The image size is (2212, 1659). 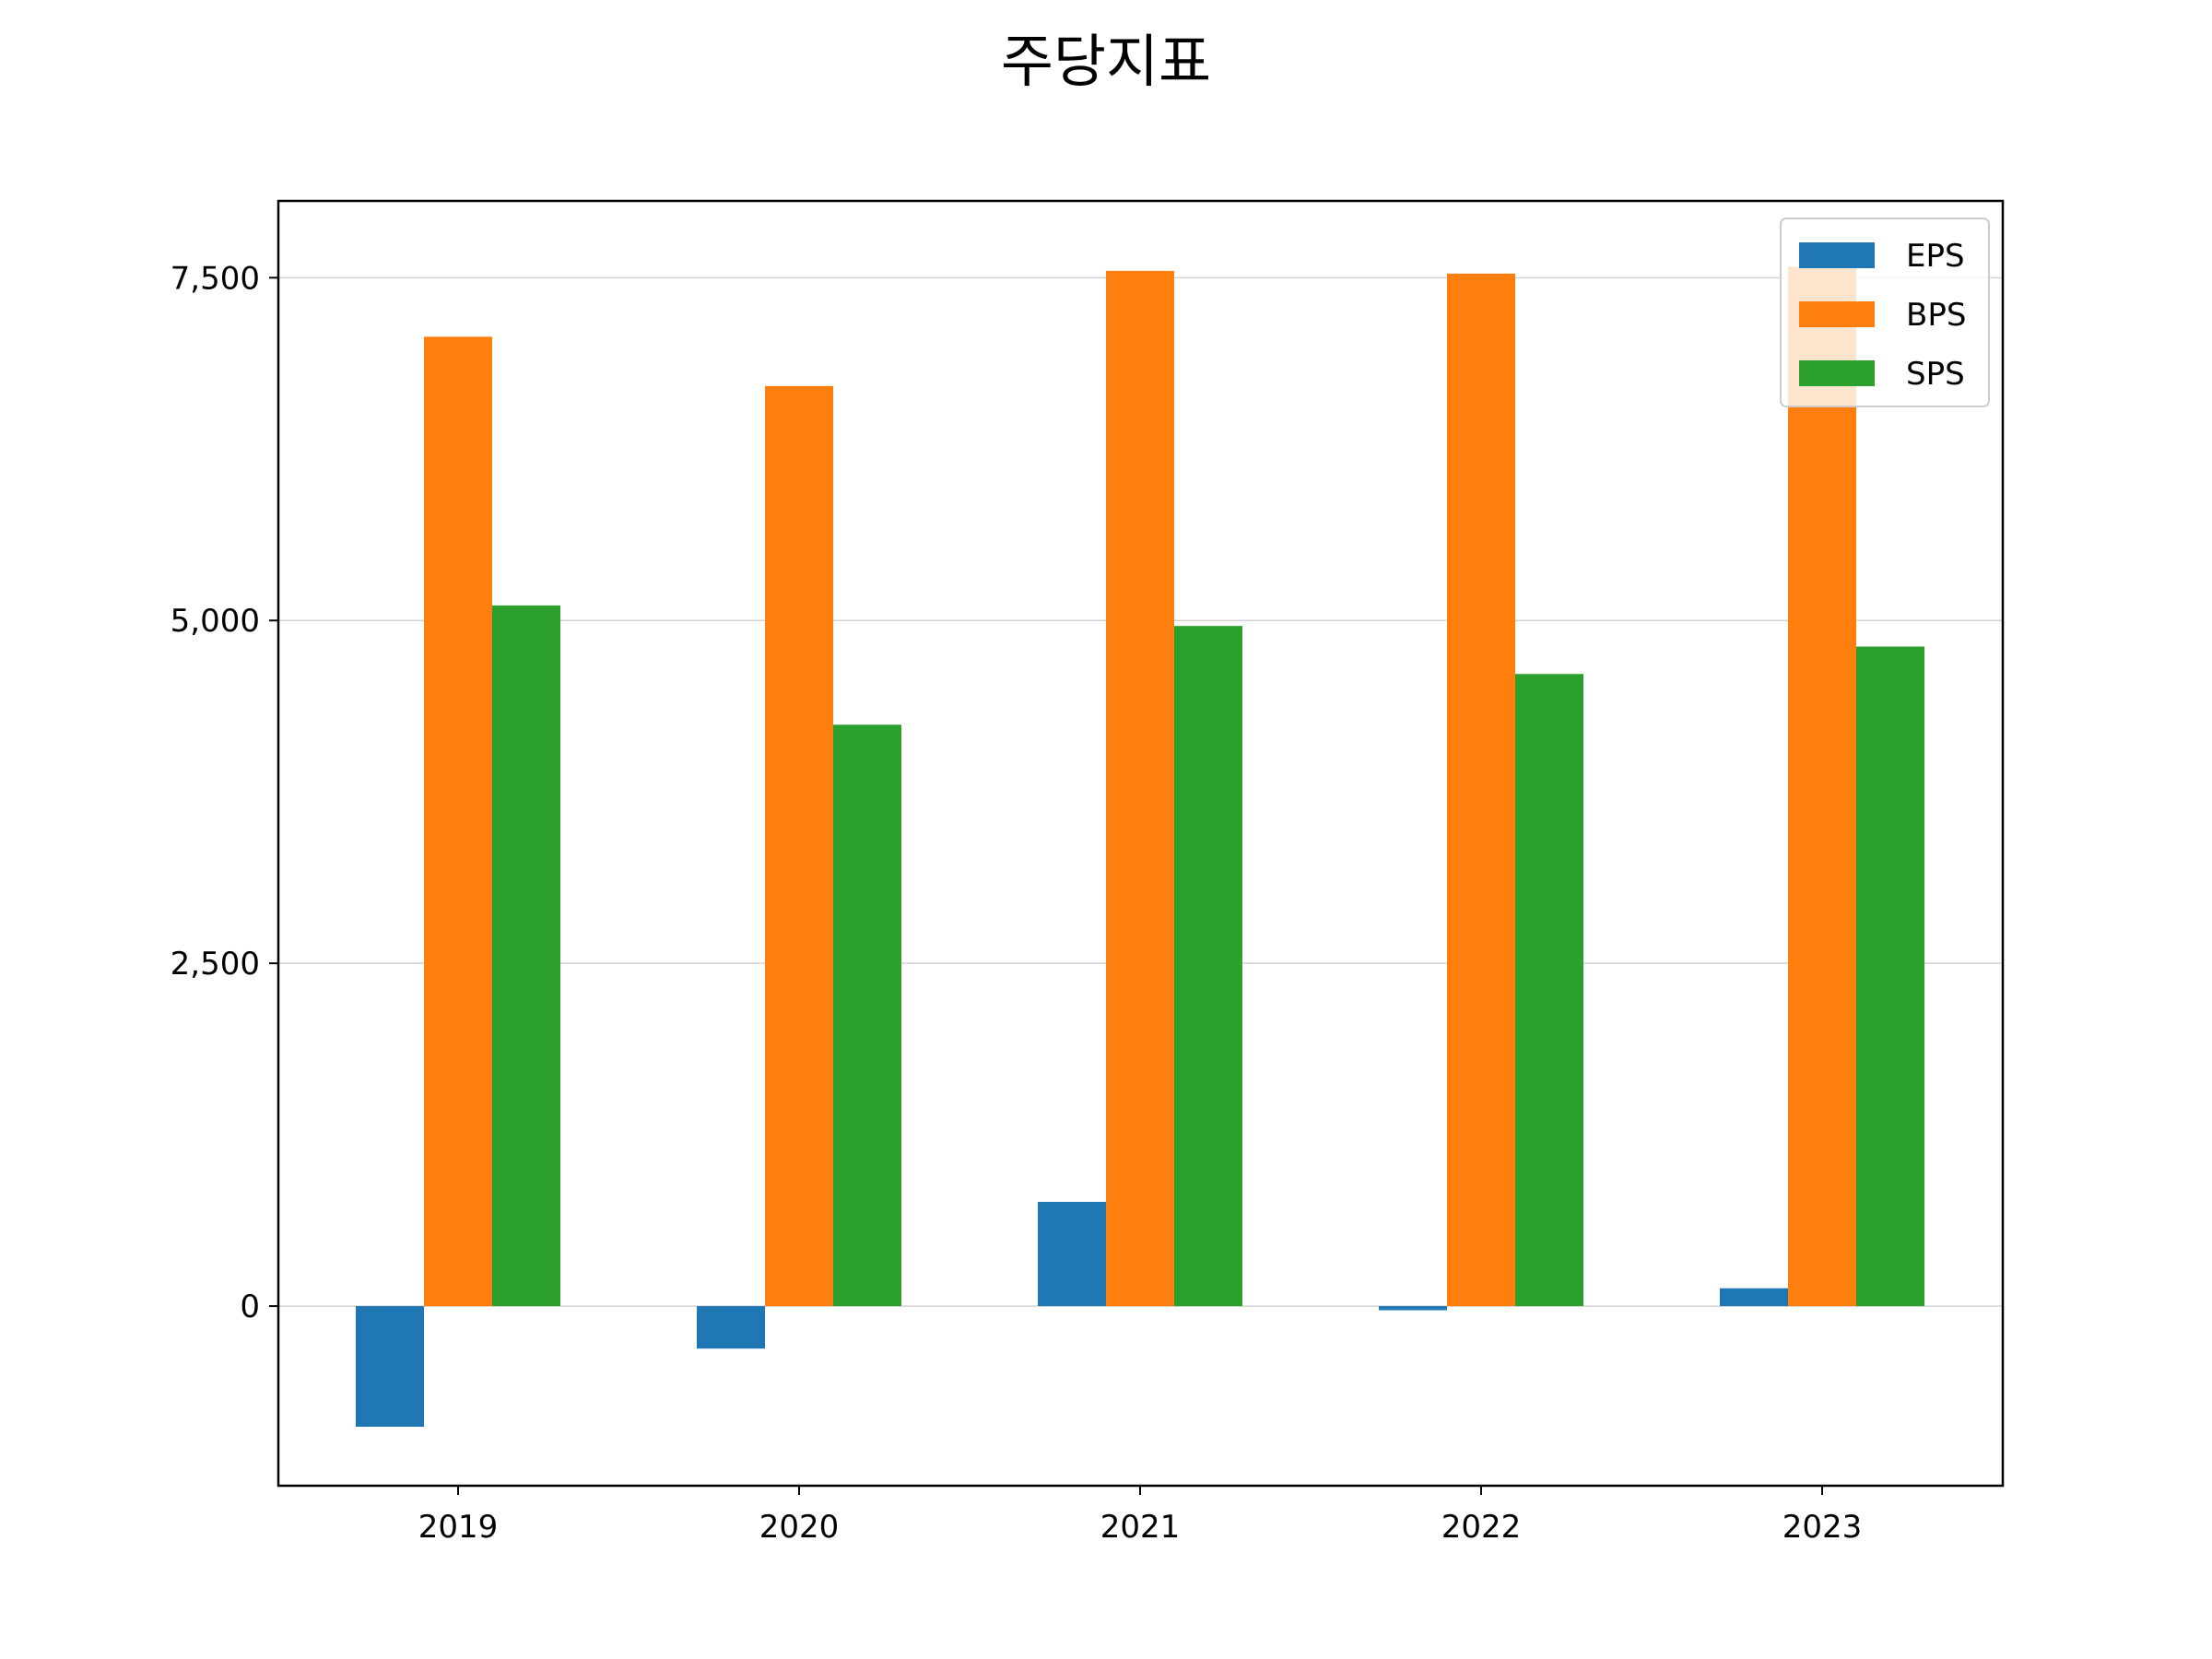 What do you see at coordinates (867, 1015) in the screenshot?
I see `bar-sps-2020` at bounding box center [867, 1015].